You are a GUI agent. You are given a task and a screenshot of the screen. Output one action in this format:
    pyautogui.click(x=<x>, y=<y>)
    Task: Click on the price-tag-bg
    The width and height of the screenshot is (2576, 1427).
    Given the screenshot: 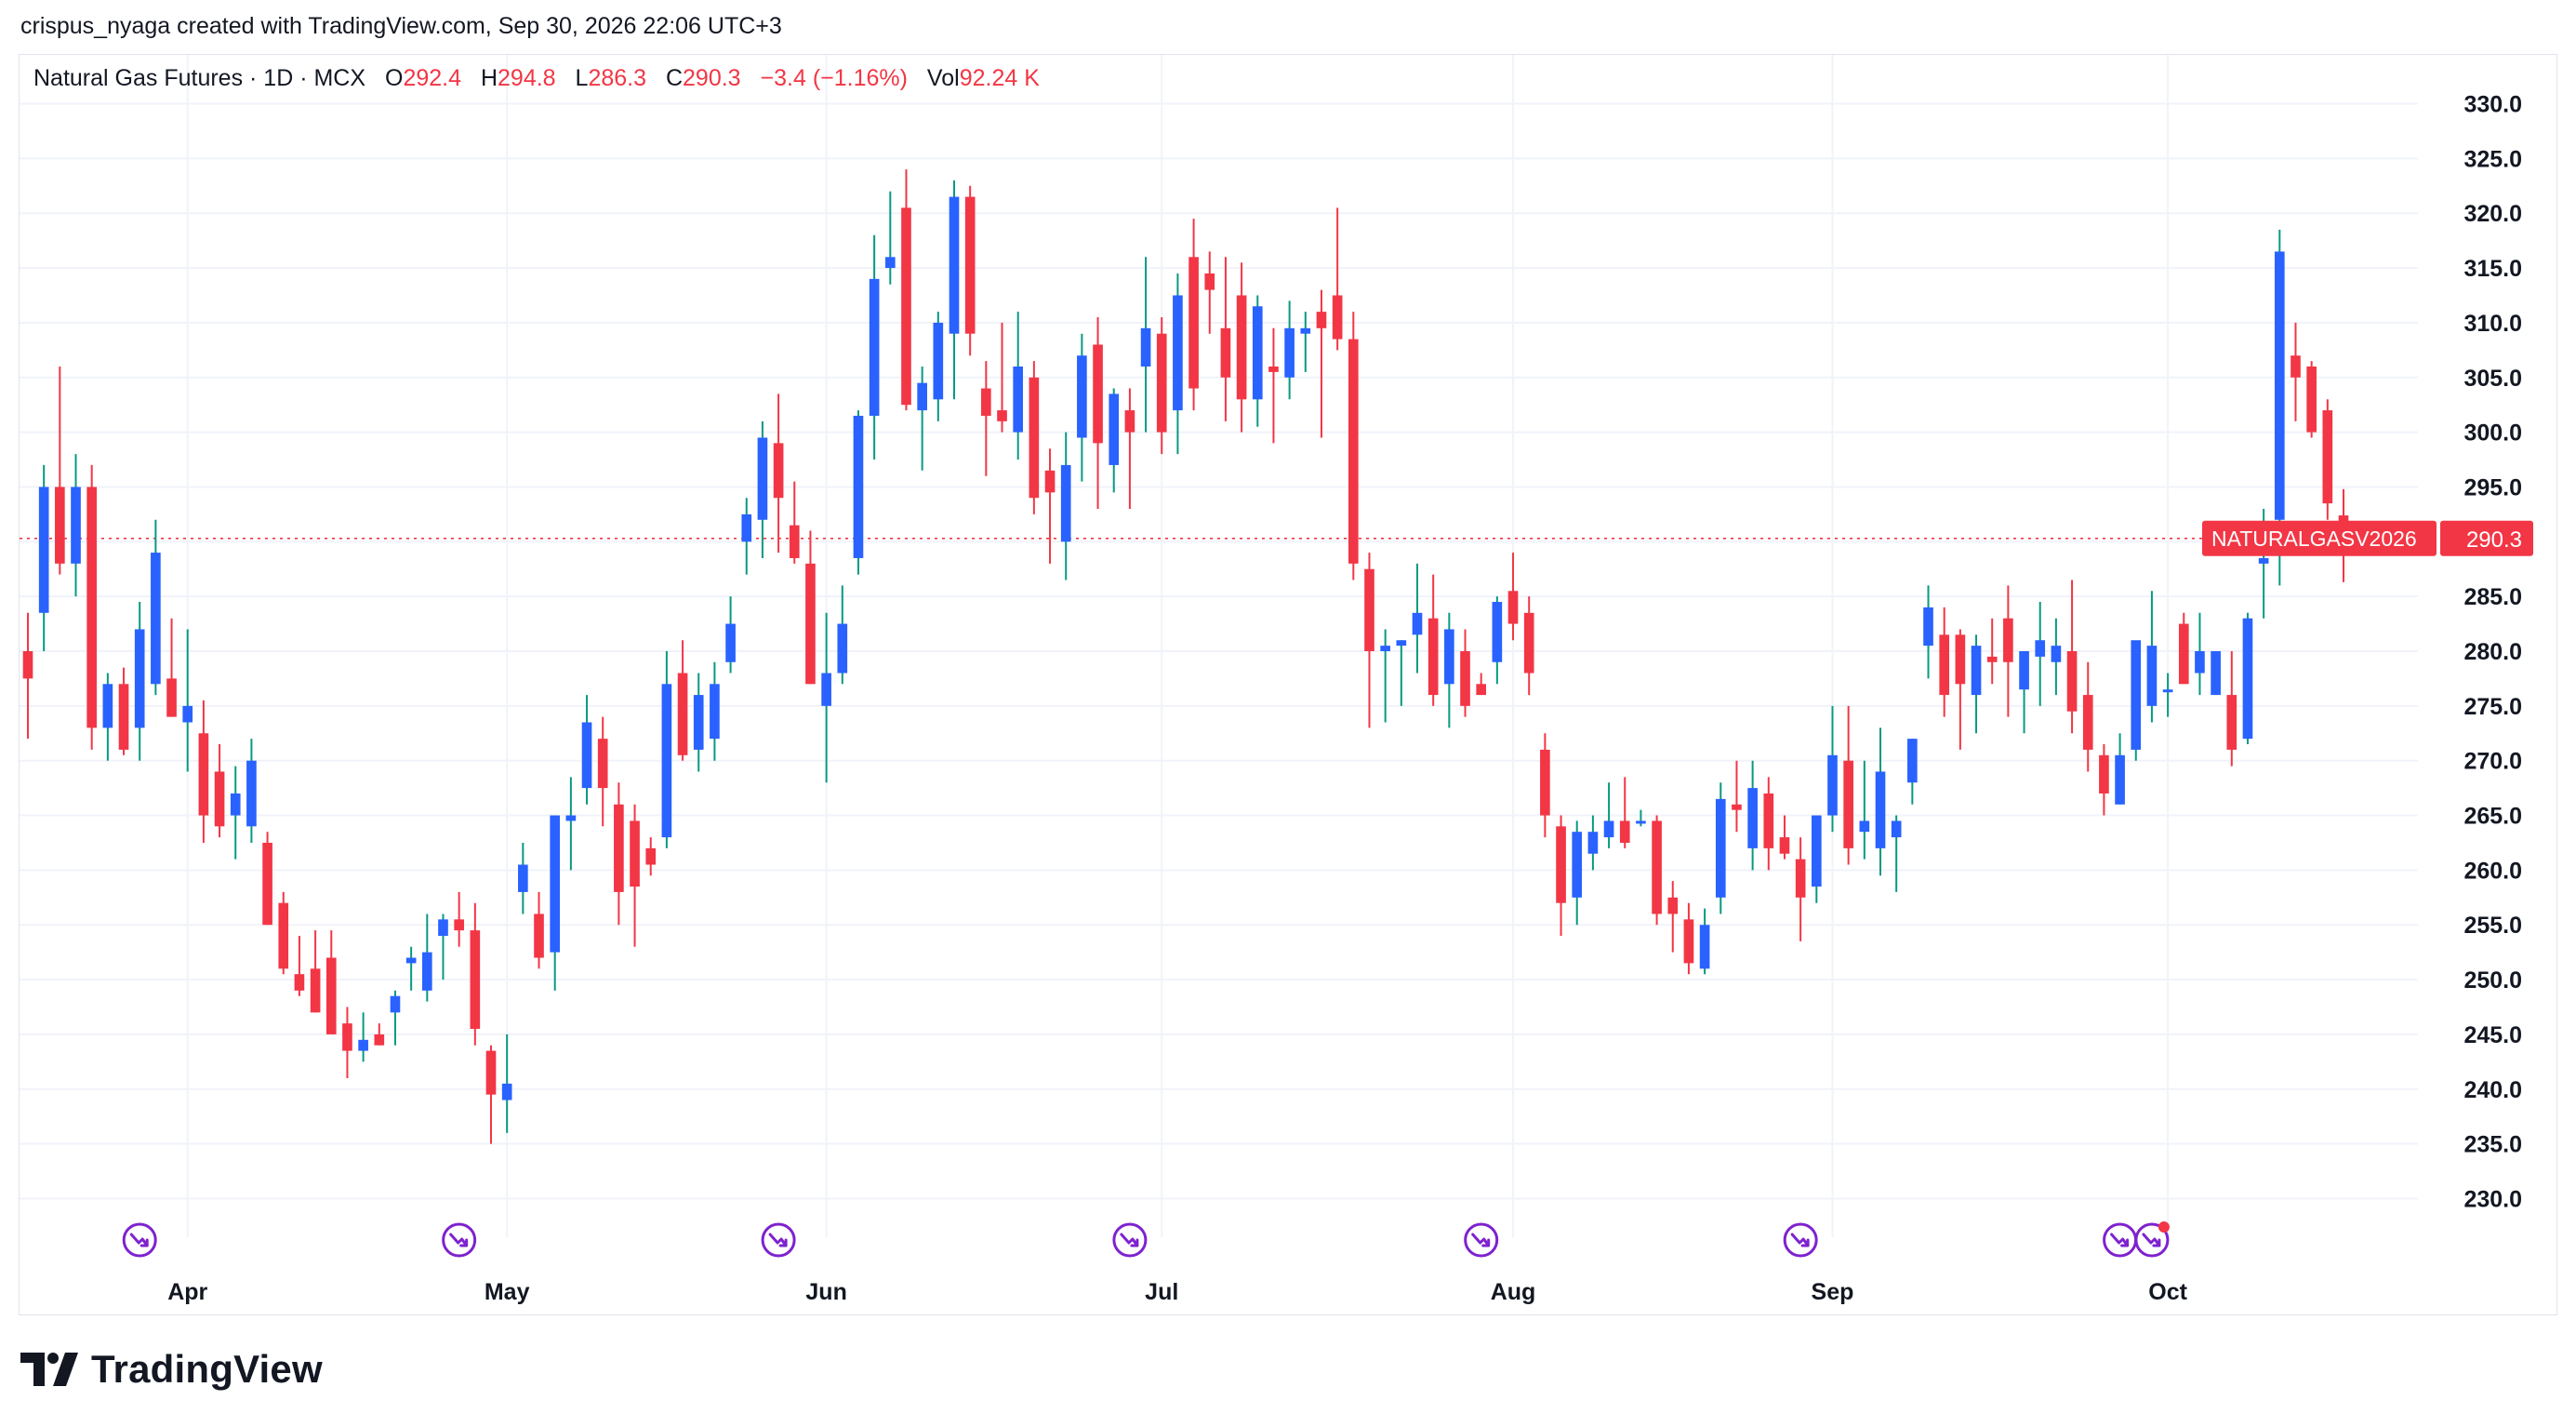 What is the action you would take?
    pyautogui.click(x=2486, y=538)
    